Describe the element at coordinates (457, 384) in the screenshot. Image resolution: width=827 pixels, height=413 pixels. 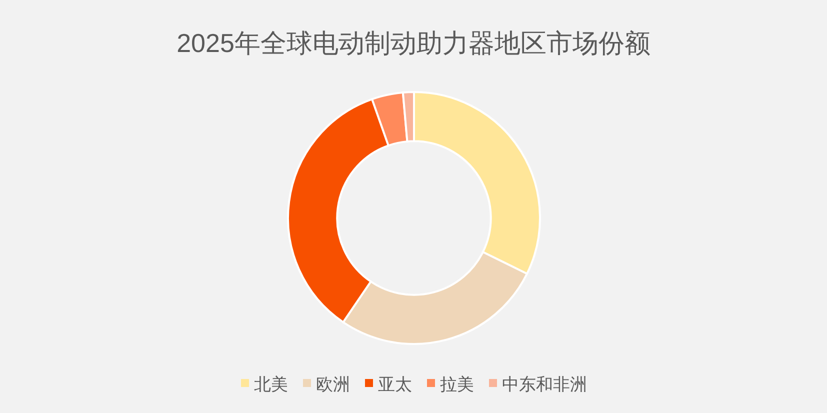
I see `legend-label: 拉美` at that location.